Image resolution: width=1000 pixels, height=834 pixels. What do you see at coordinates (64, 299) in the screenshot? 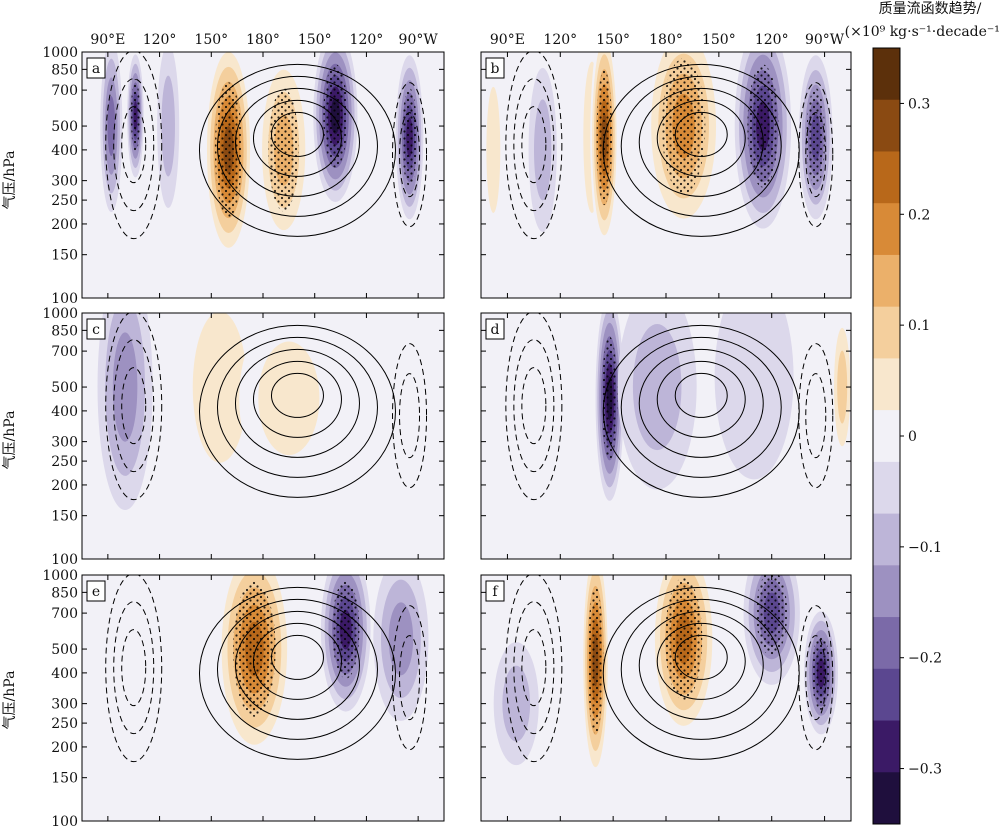
I see `y-tick-label: 100` at bounding box center [64, 299].